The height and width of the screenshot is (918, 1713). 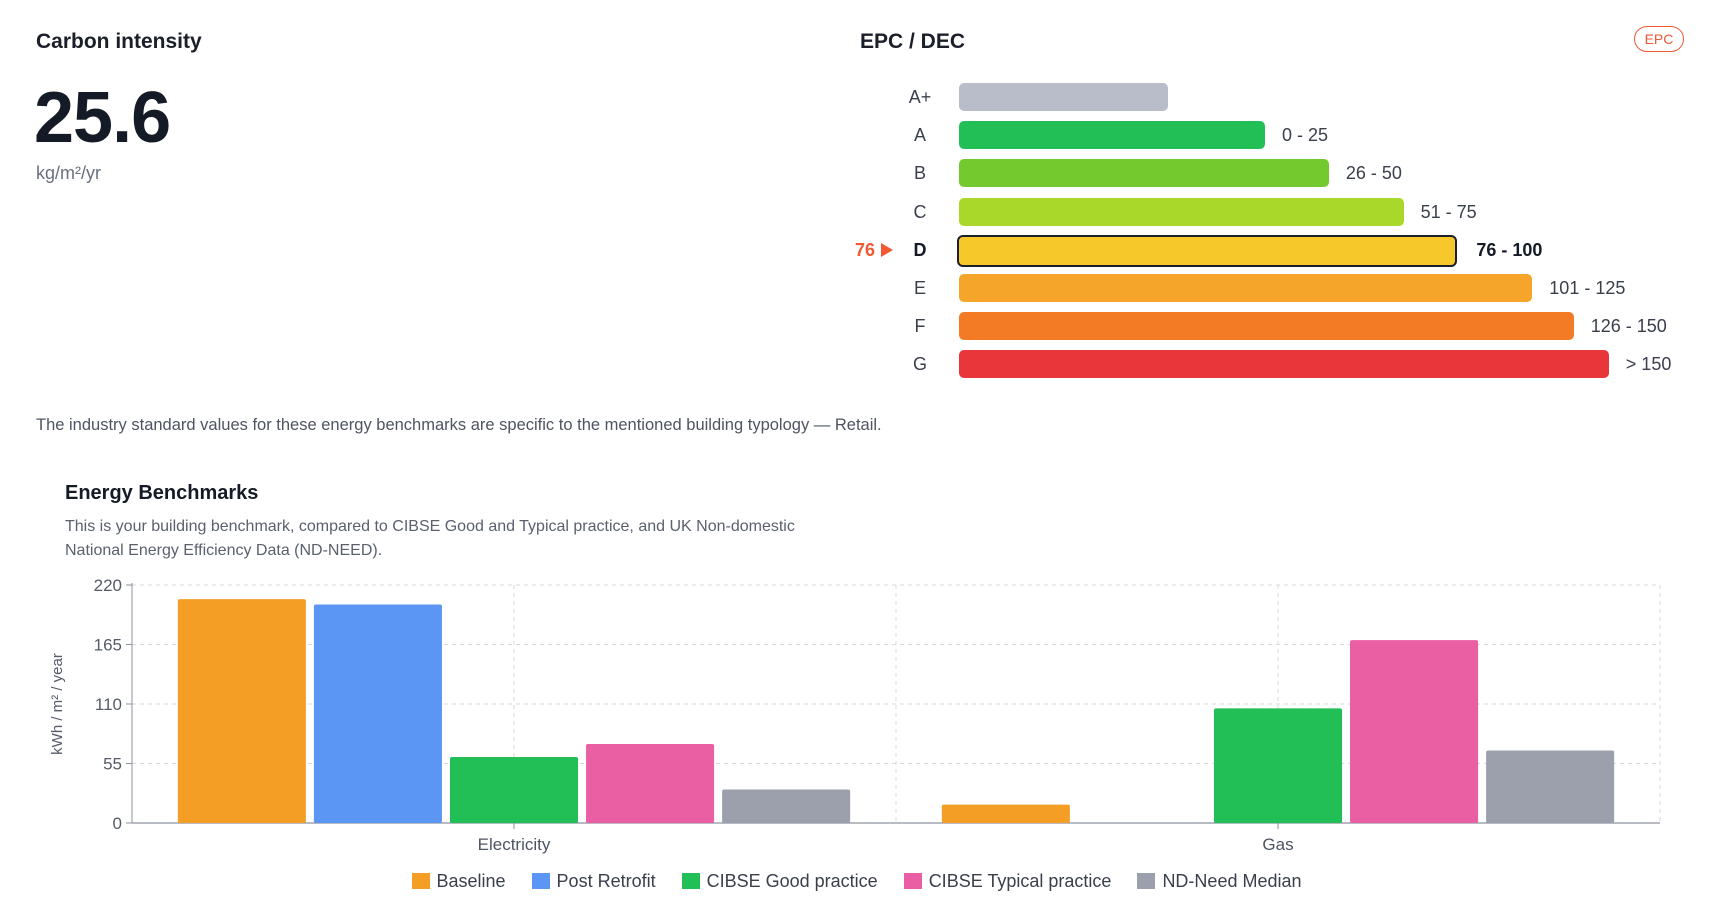 What do you see at coordinates (1020, 880) in the screenshot?
I see `legend-label: CIBSE Typical practice` at bounding box center [1020, 880].